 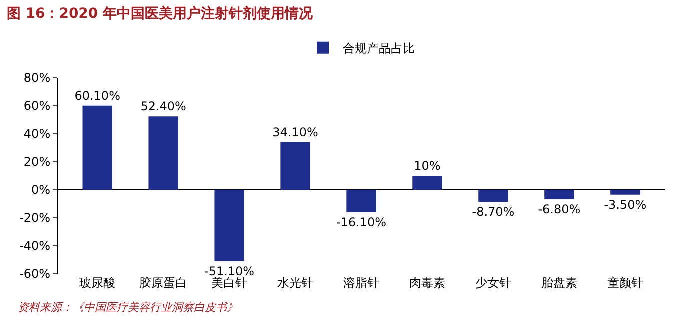 What do you see at coordinates (41, 190) in the screenshot?
I see `y-tick-label: 0%` at bounding box center [41, 190].